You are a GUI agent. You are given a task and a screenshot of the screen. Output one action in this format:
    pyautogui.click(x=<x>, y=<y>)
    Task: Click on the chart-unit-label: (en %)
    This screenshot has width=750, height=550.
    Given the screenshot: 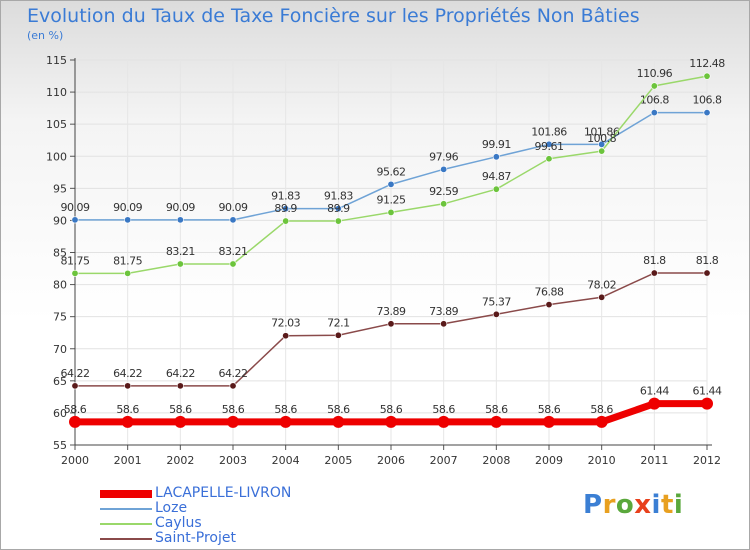 What is the action you would take?
    pyautogui.click(x=45, y=35)
    